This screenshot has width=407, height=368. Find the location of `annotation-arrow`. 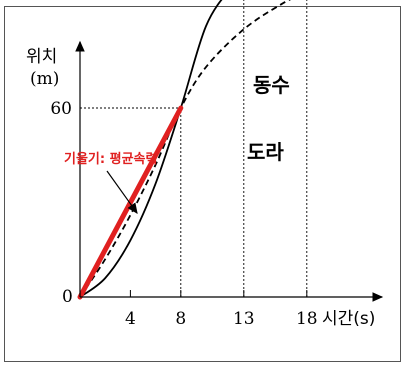

annotation-arrow is located at coordinates (122, 192).